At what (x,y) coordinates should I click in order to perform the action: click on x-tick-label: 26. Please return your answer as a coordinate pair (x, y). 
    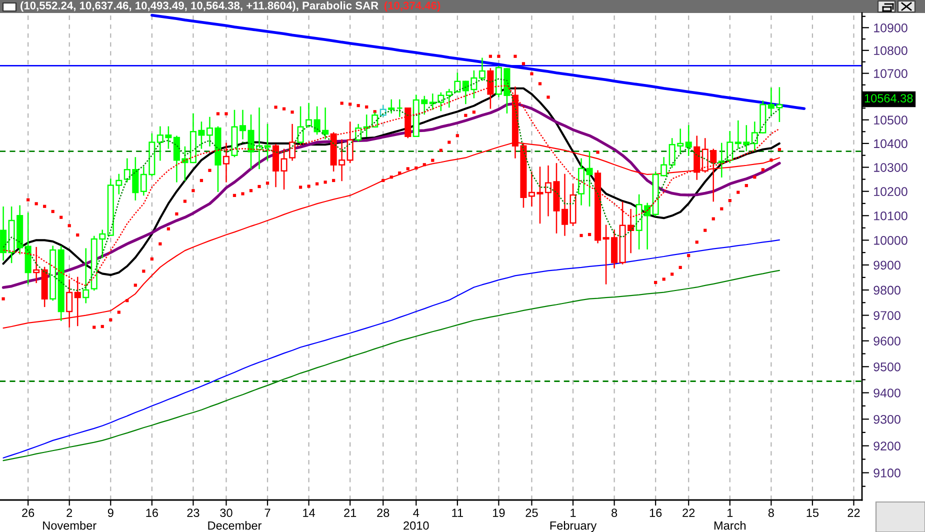
    Looking at the image, I should click on (28, 513).